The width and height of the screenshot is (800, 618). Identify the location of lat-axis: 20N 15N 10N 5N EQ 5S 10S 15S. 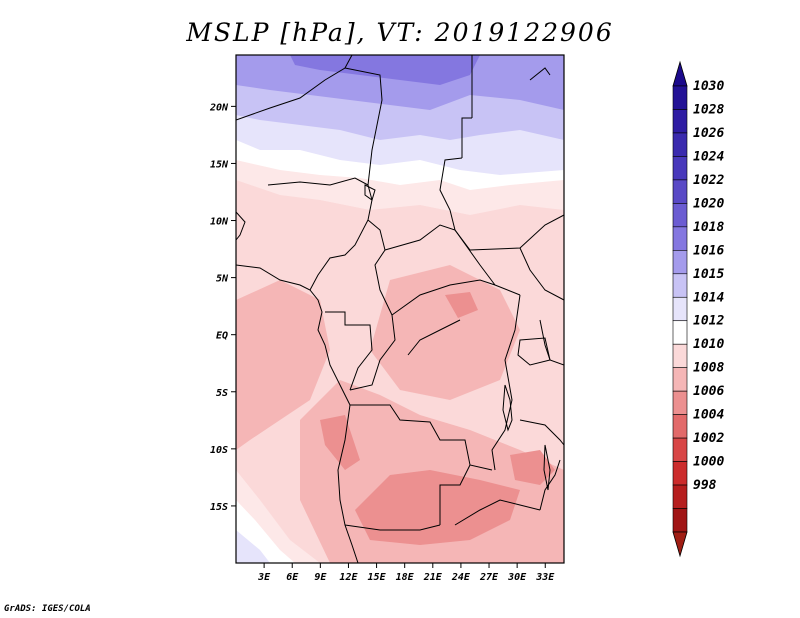
(222, 307).